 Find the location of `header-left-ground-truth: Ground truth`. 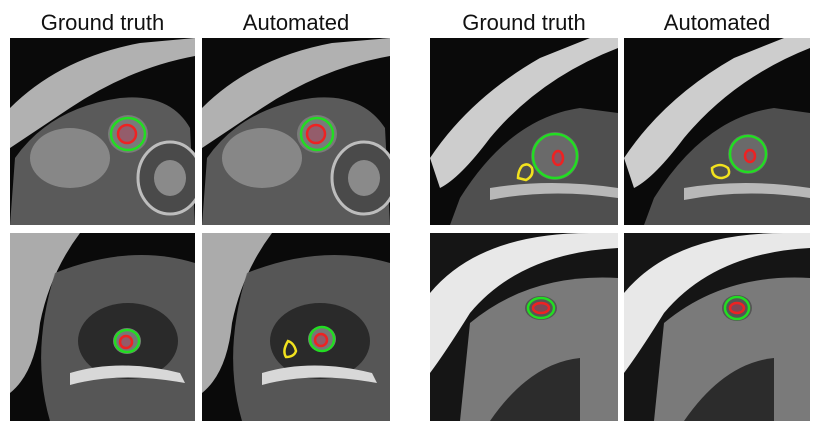

header-left-ground-truth: Ground truth is located at coordinates (102, 22).